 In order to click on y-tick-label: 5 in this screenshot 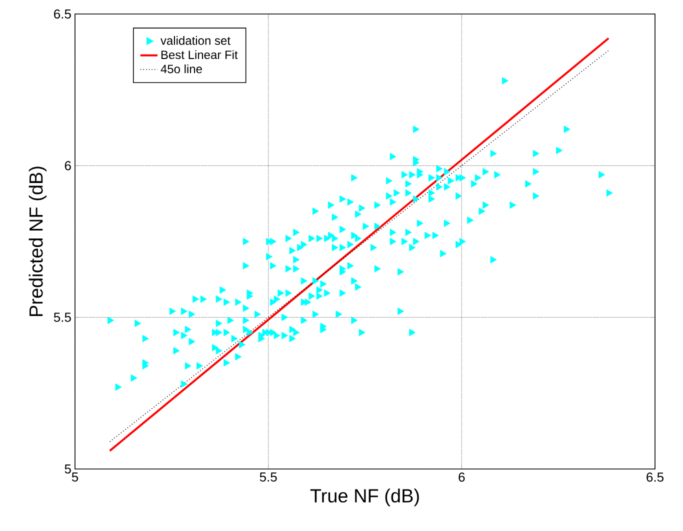, I will do `click(67, 469)`.